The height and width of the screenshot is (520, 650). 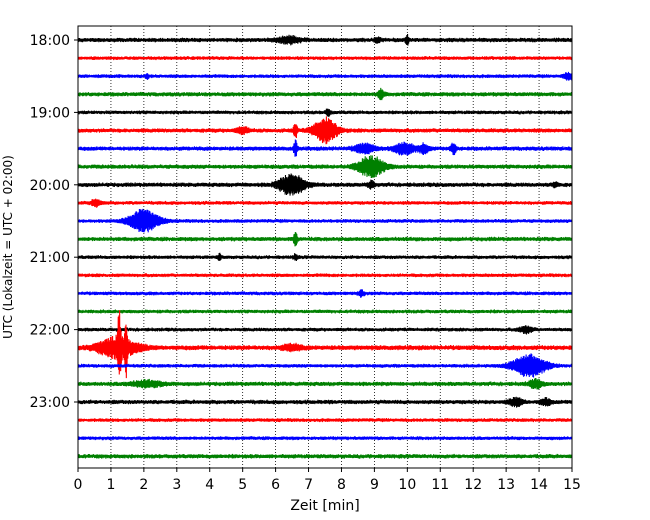 I want to click on y-axis-label: UTC (Lokalzeit = UTC + 02:00), so click(x=8, y=247).